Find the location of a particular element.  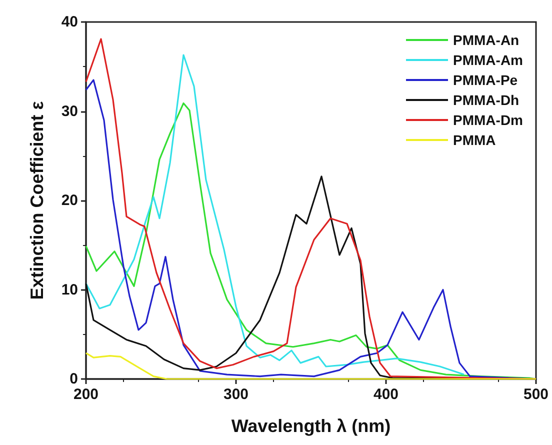

y-tick-label: 30 is located at coordinates (69, 111).